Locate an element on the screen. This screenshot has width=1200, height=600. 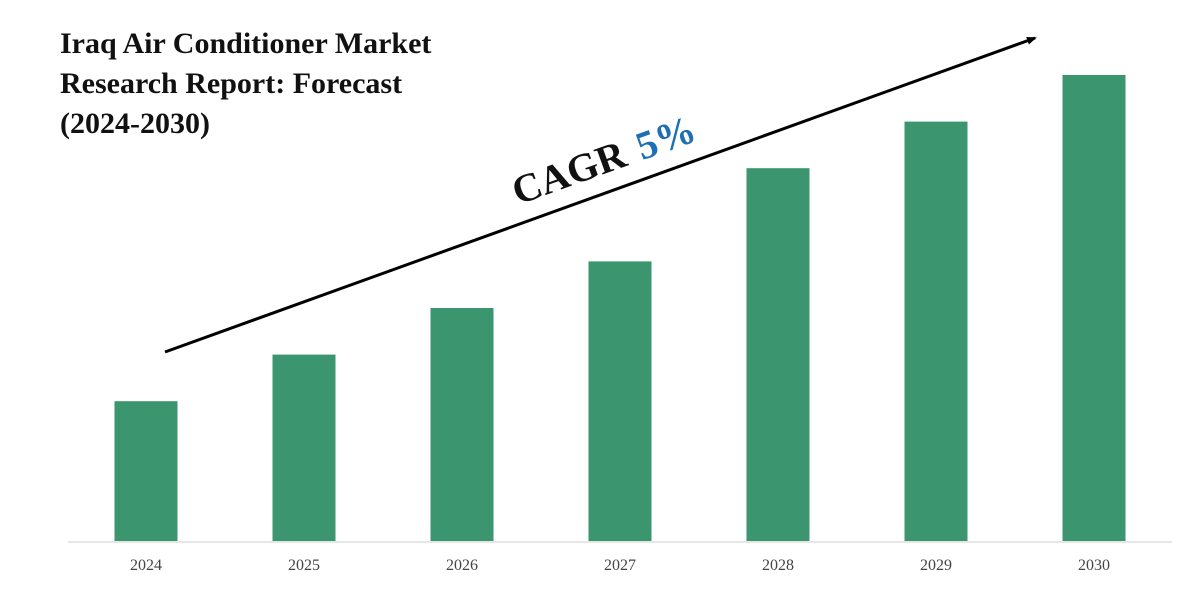
x-tick-label-2029: 2029 is located at coordinates (936, 565).